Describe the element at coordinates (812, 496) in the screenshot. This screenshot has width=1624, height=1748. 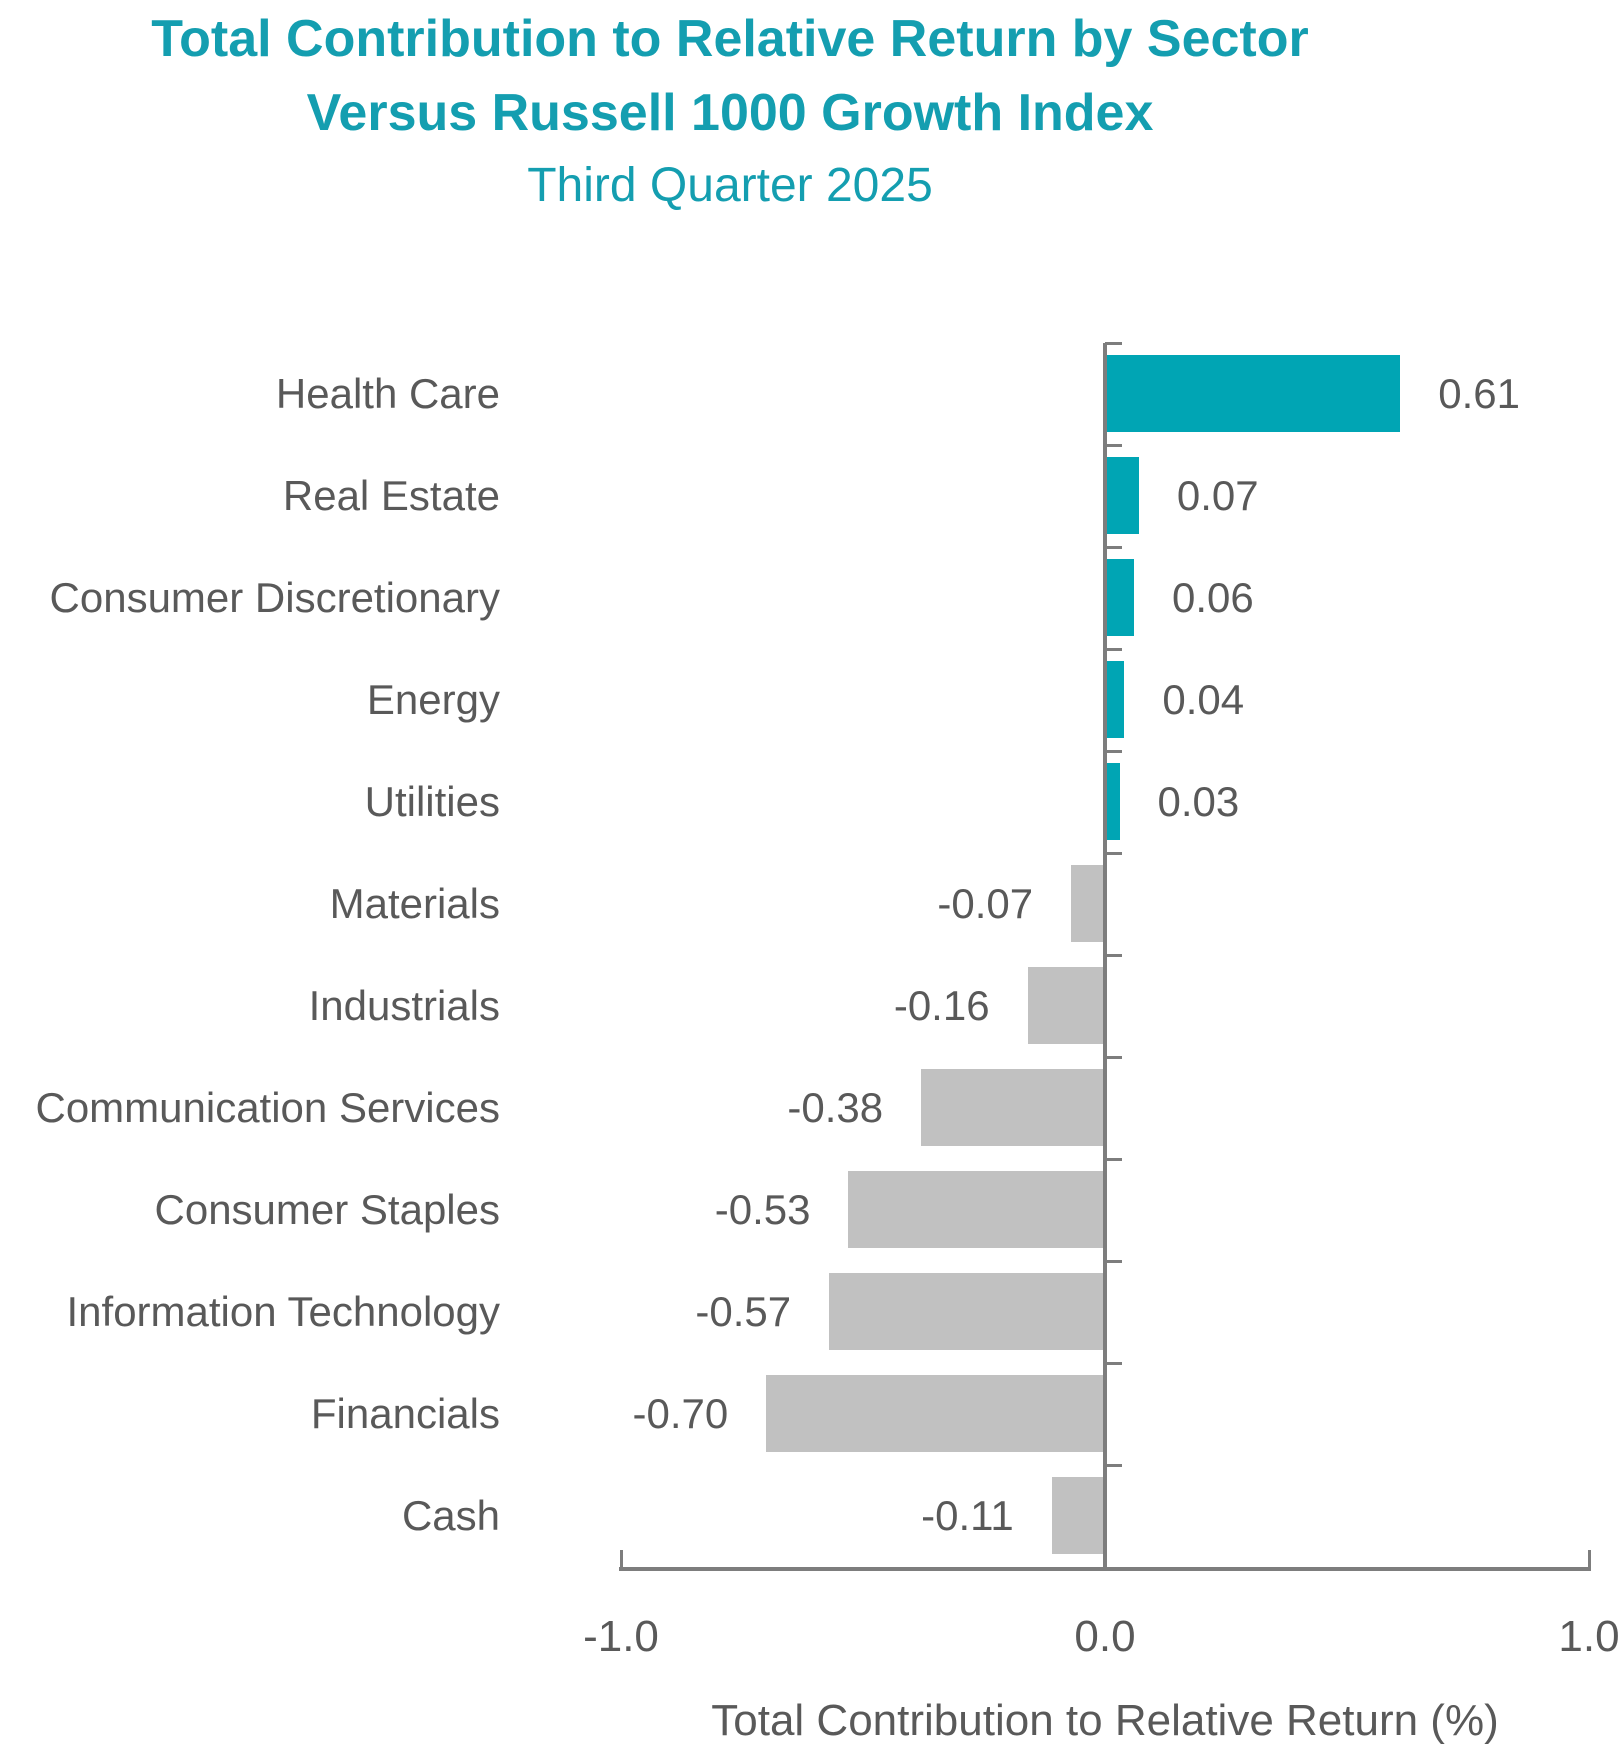
I see `bar-row: Real Estate 0.07` at that location.